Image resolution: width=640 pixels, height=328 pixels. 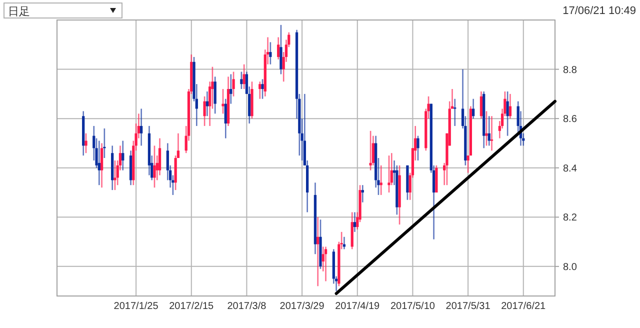 I want to click on x-tick-label: 2017/5/31, so click(x=468, y=306).